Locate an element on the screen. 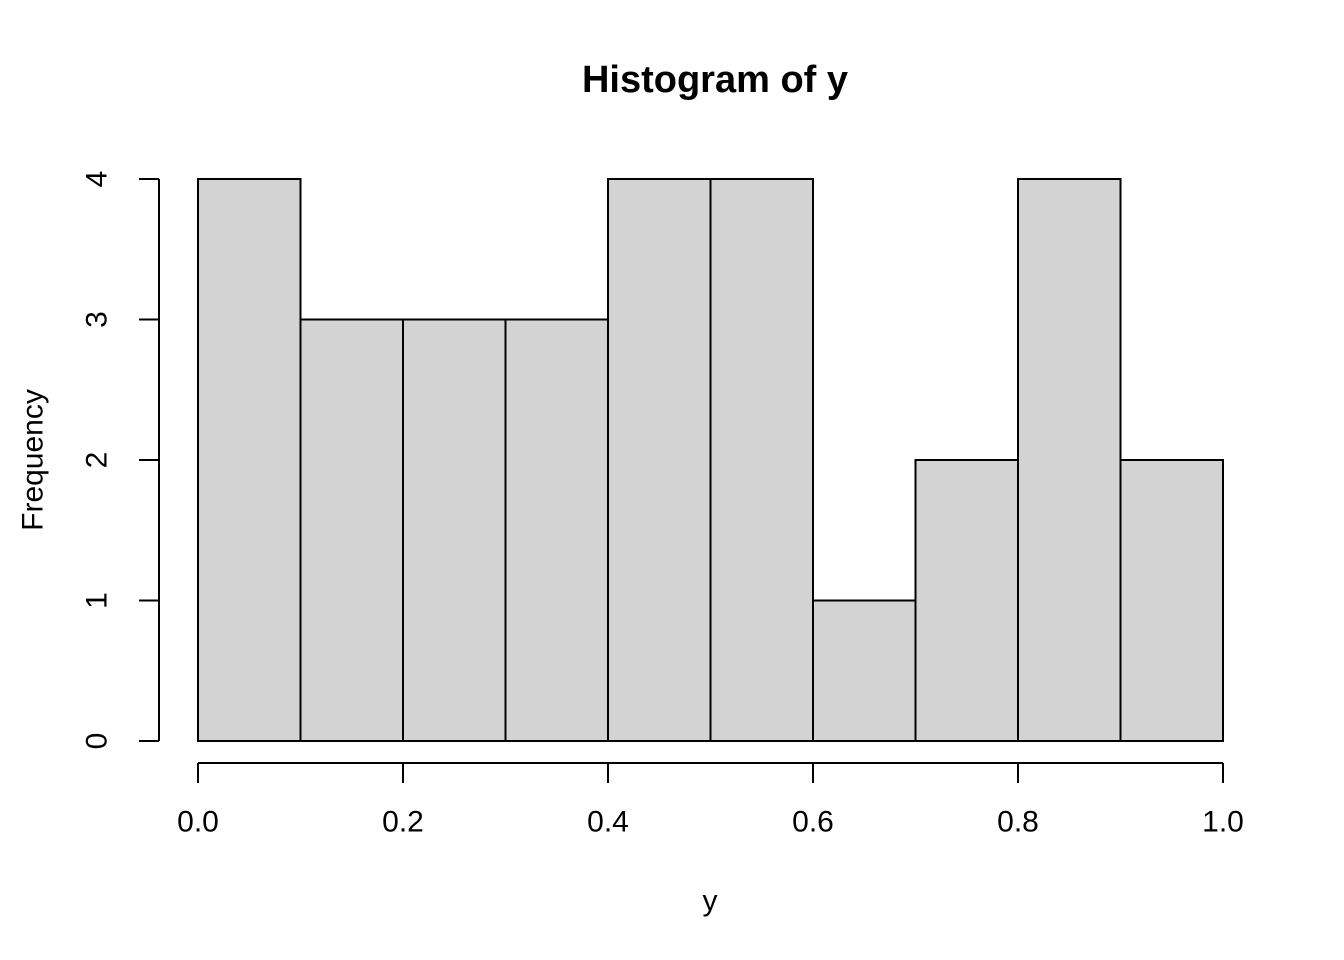 Image resolution: width=1344 pixels, height=960 pixels. y-axis-label: Frequency is located at coordinates (33, 460).